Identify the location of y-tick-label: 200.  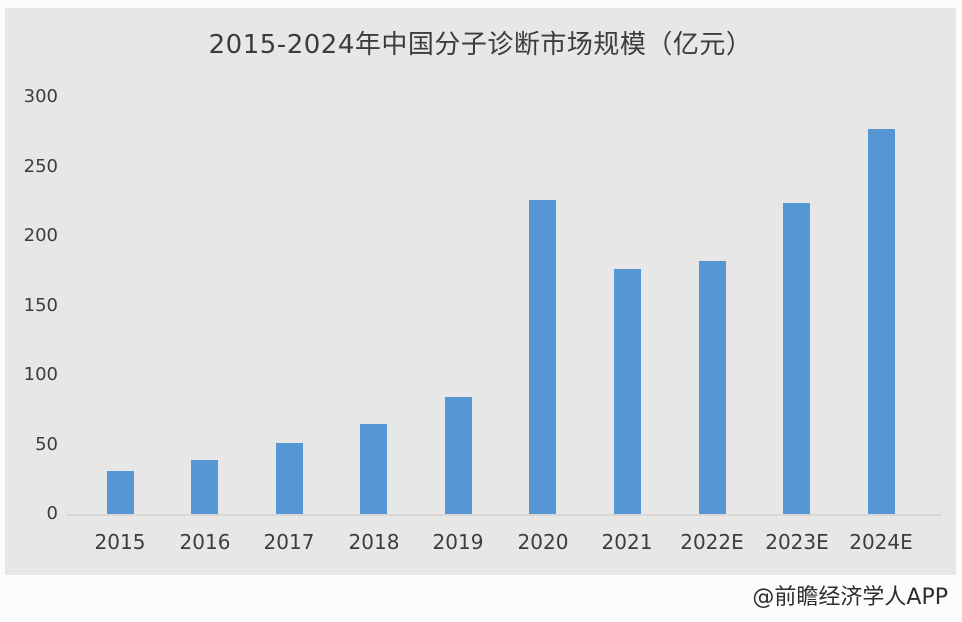
(40, 235).